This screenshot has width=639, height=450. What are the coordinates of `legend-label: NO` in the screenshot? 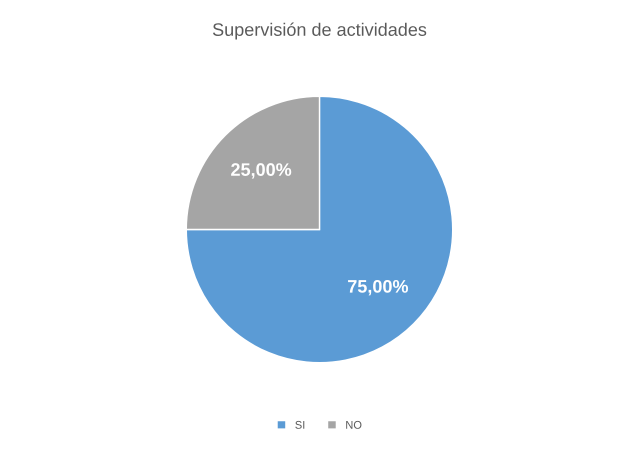 It's located at (354, 424).